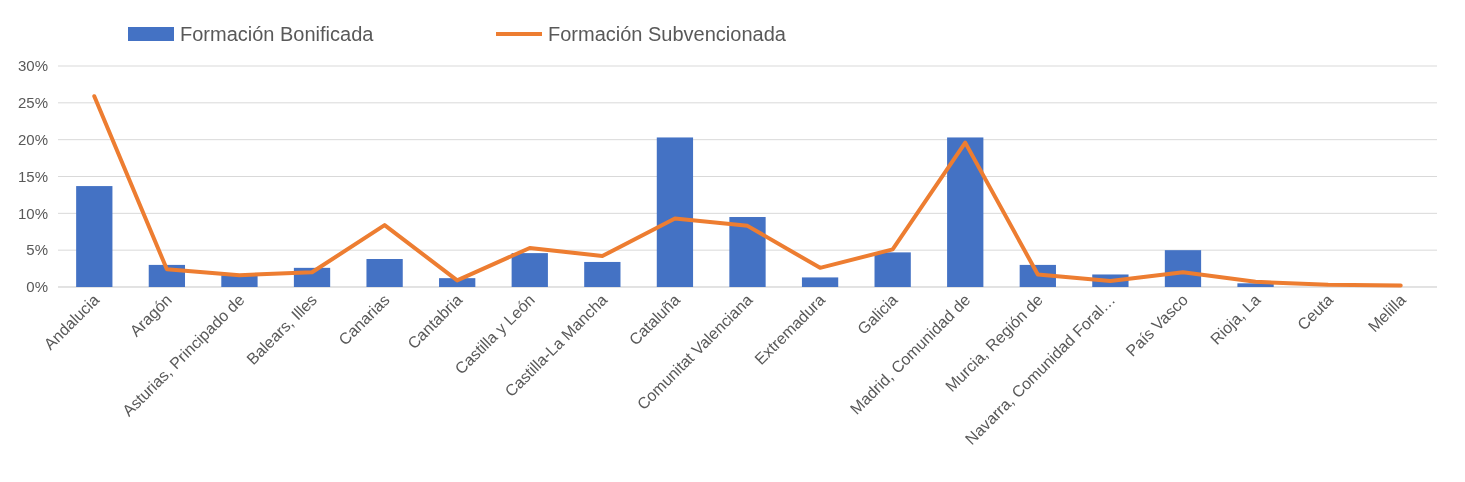 The height and width of the screenshot is (482, 1465). Describe the element at coordinates (32, 103) in the screenshot. I see `y-tick-label: 25%` at that location.